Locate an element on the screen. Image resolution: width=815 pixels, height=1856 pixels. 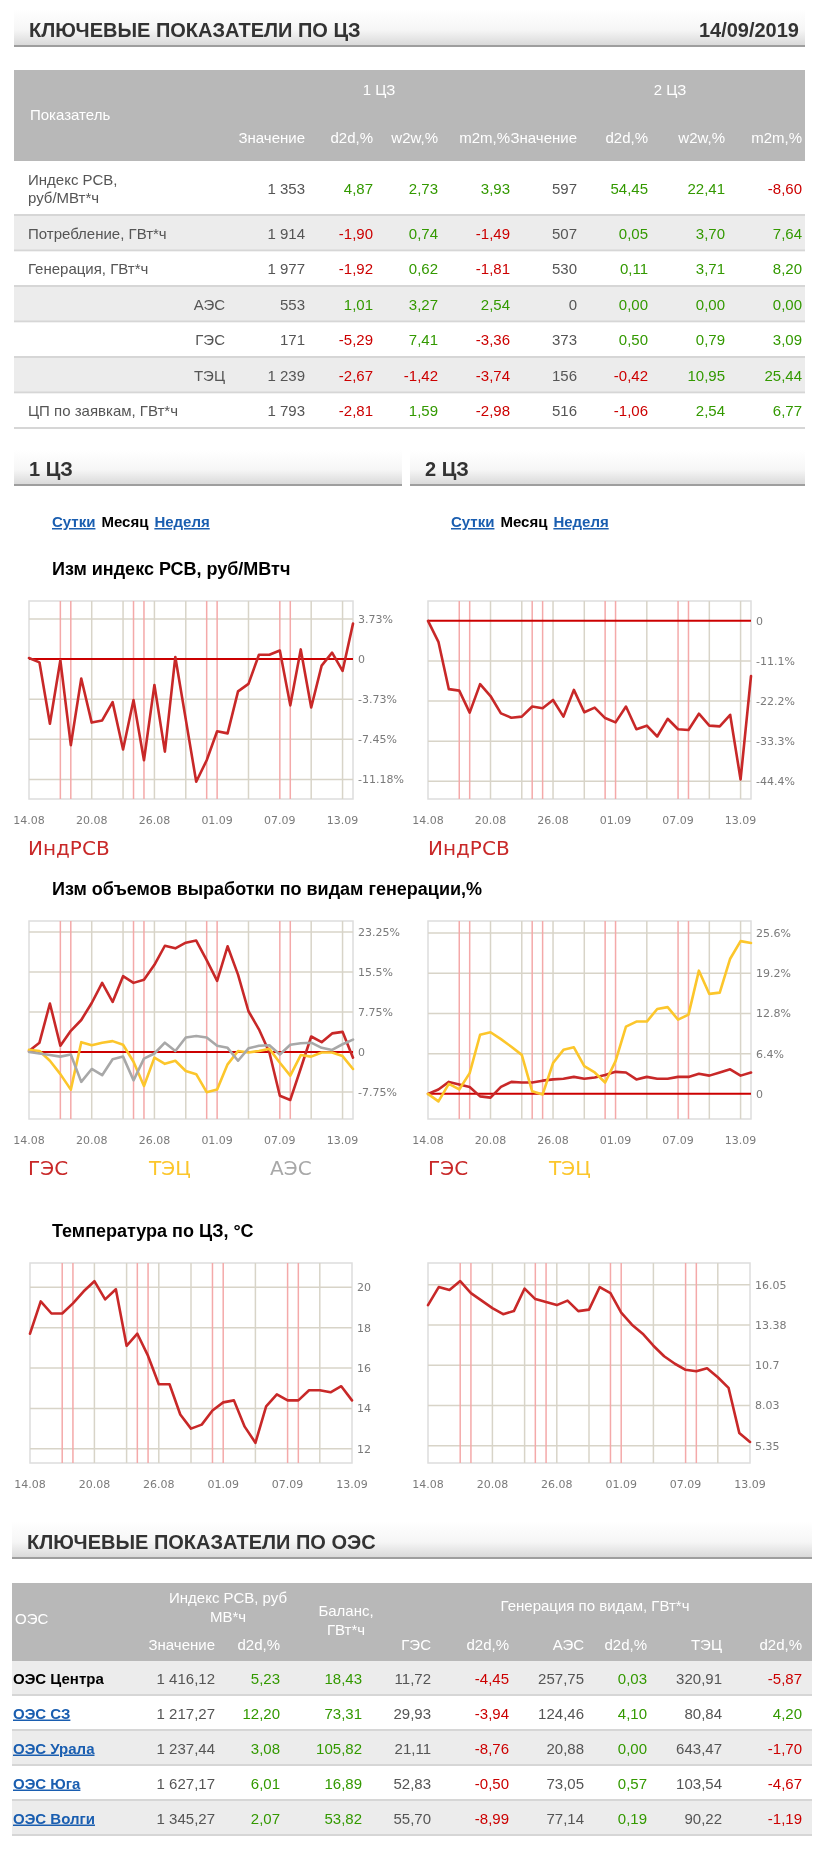
y-tick-label: 8.03 is located at coordinates (767, 1406).